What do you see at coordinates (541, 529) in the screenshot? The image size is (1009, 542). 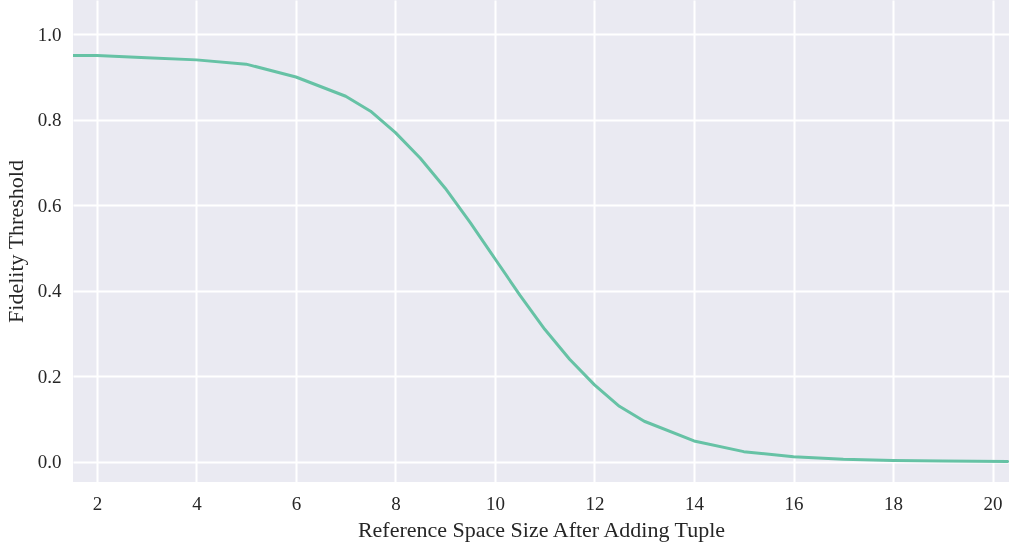 I see `x-axis-title: Reference Space Size After Adding Tuple` at bounding box center [541, 529].